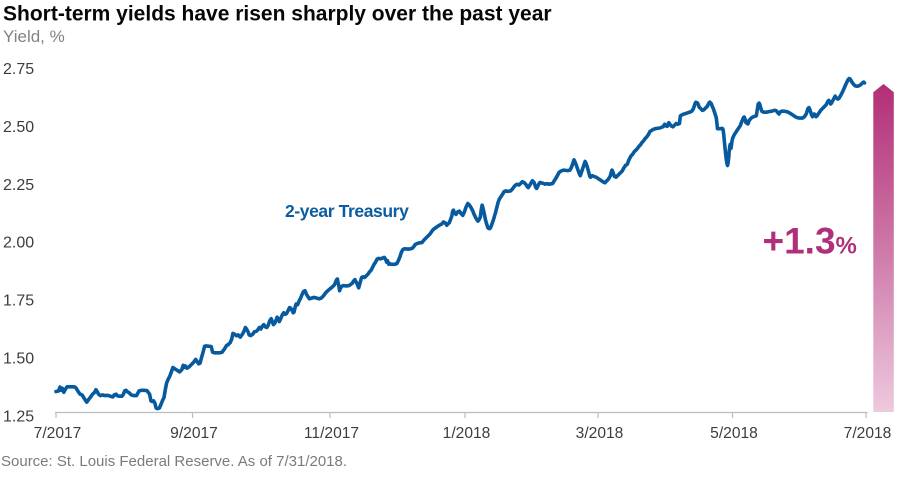 Image resolution: width=916 pixels, height=481 pixels. I want to click on svg-text: 1.25, so click(18, 416).